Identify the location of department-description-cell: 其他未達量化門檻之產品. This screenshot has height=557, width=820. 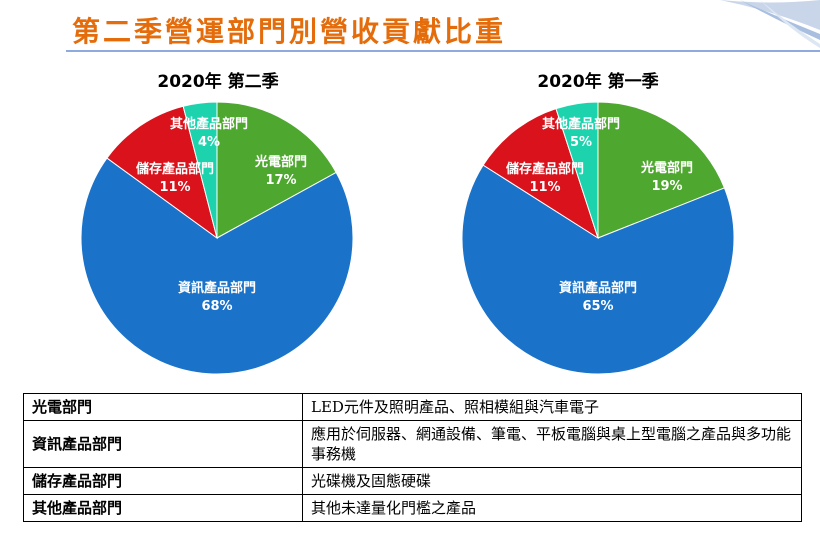
(552, 508).